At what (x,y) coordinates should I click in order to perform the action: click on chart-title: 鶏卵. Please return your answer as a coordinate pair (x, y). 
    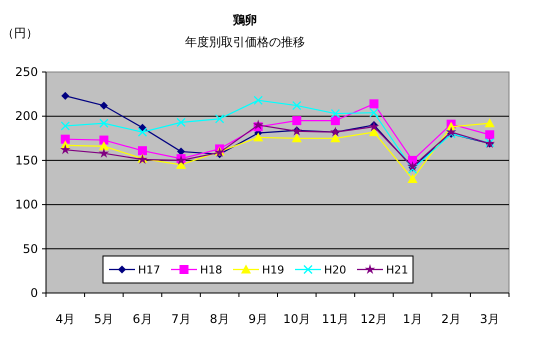
    Looking at the image, I should click on (244, 20).